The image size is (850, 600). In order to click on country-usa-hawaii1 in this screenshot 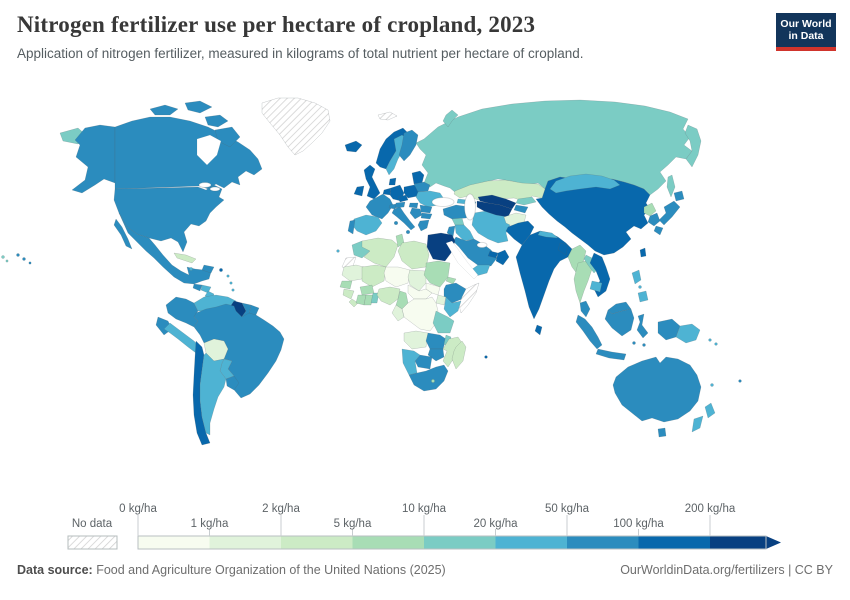, I will do `click(18, 255)`.